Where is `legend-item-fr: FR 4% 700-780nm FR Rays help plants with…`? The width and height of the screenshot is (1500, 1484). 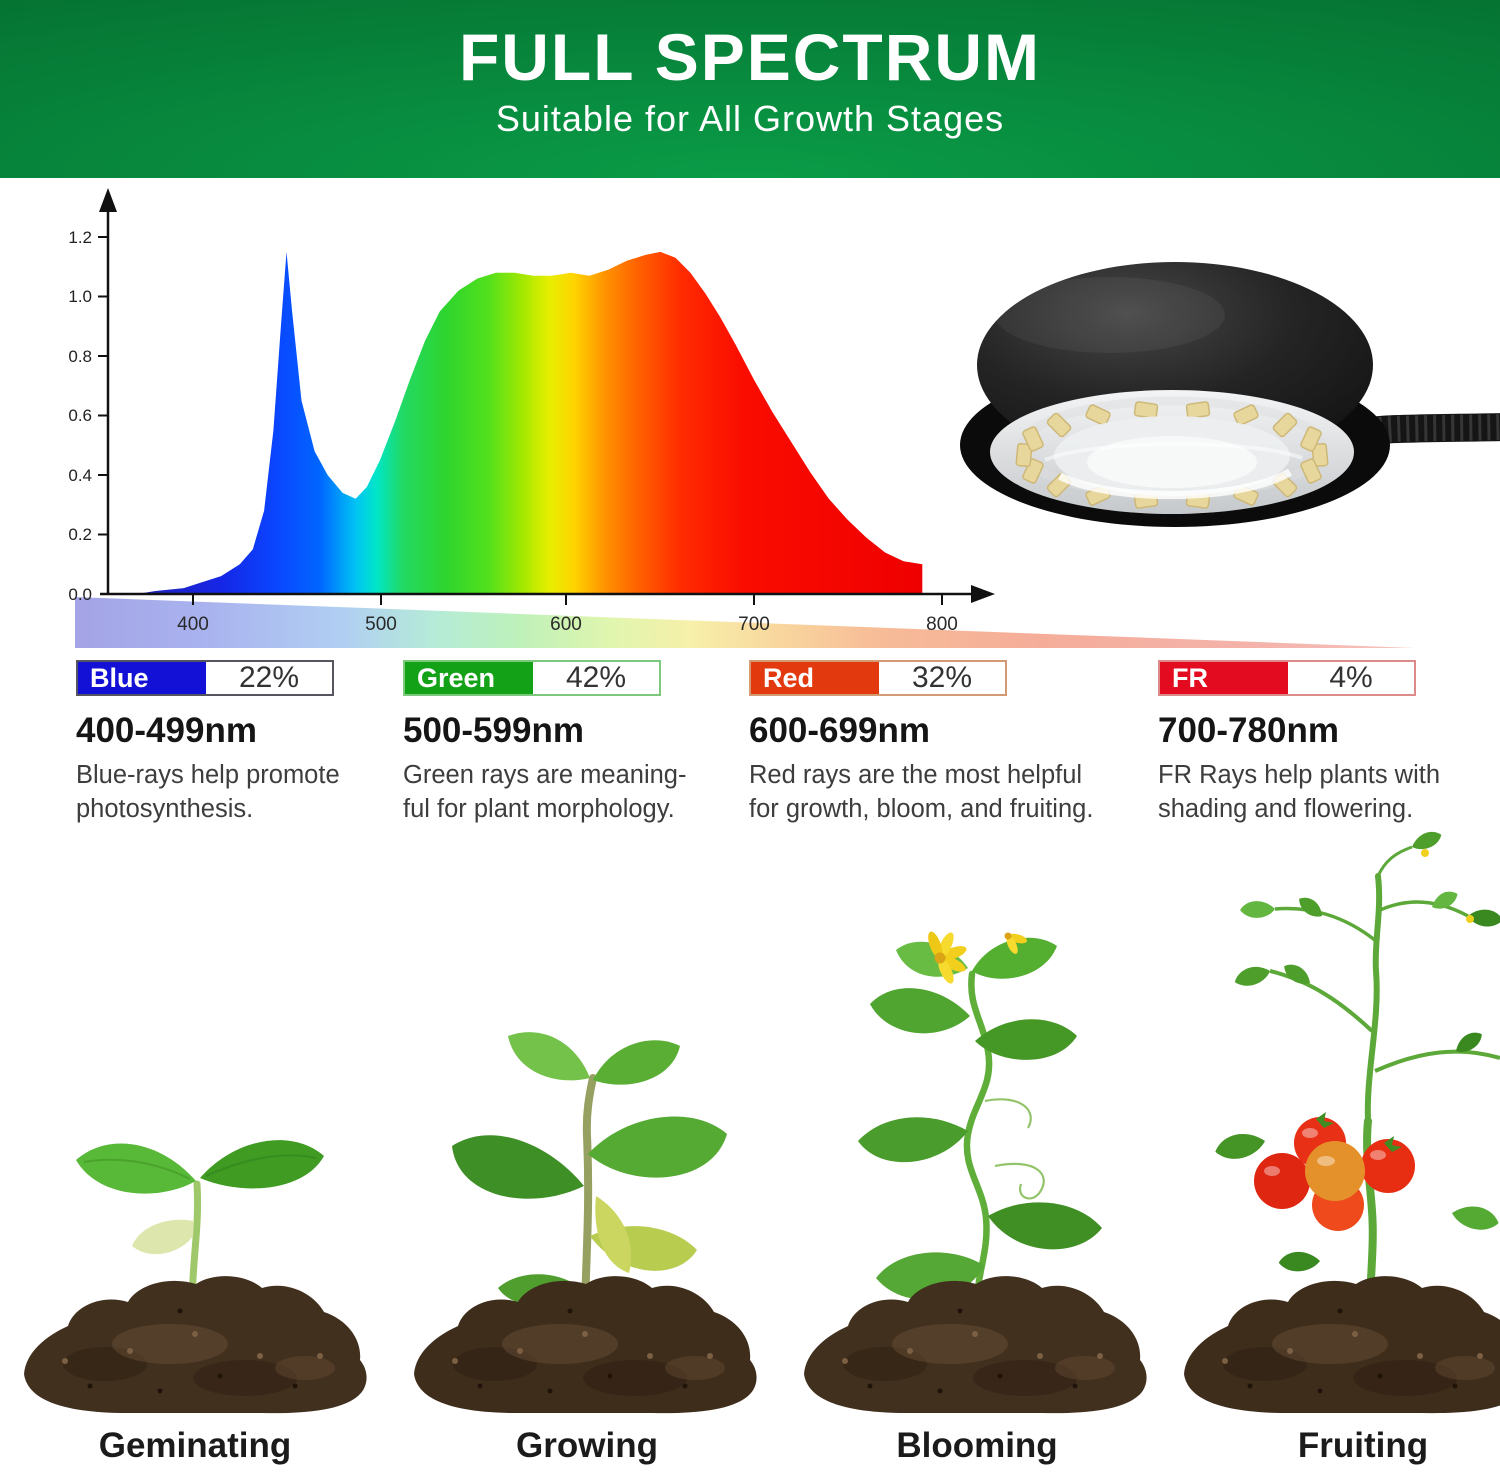
legend-item-fr: FR 4% 700-780nm FR Rays help plants with… is located at coordinates (1323, 743).